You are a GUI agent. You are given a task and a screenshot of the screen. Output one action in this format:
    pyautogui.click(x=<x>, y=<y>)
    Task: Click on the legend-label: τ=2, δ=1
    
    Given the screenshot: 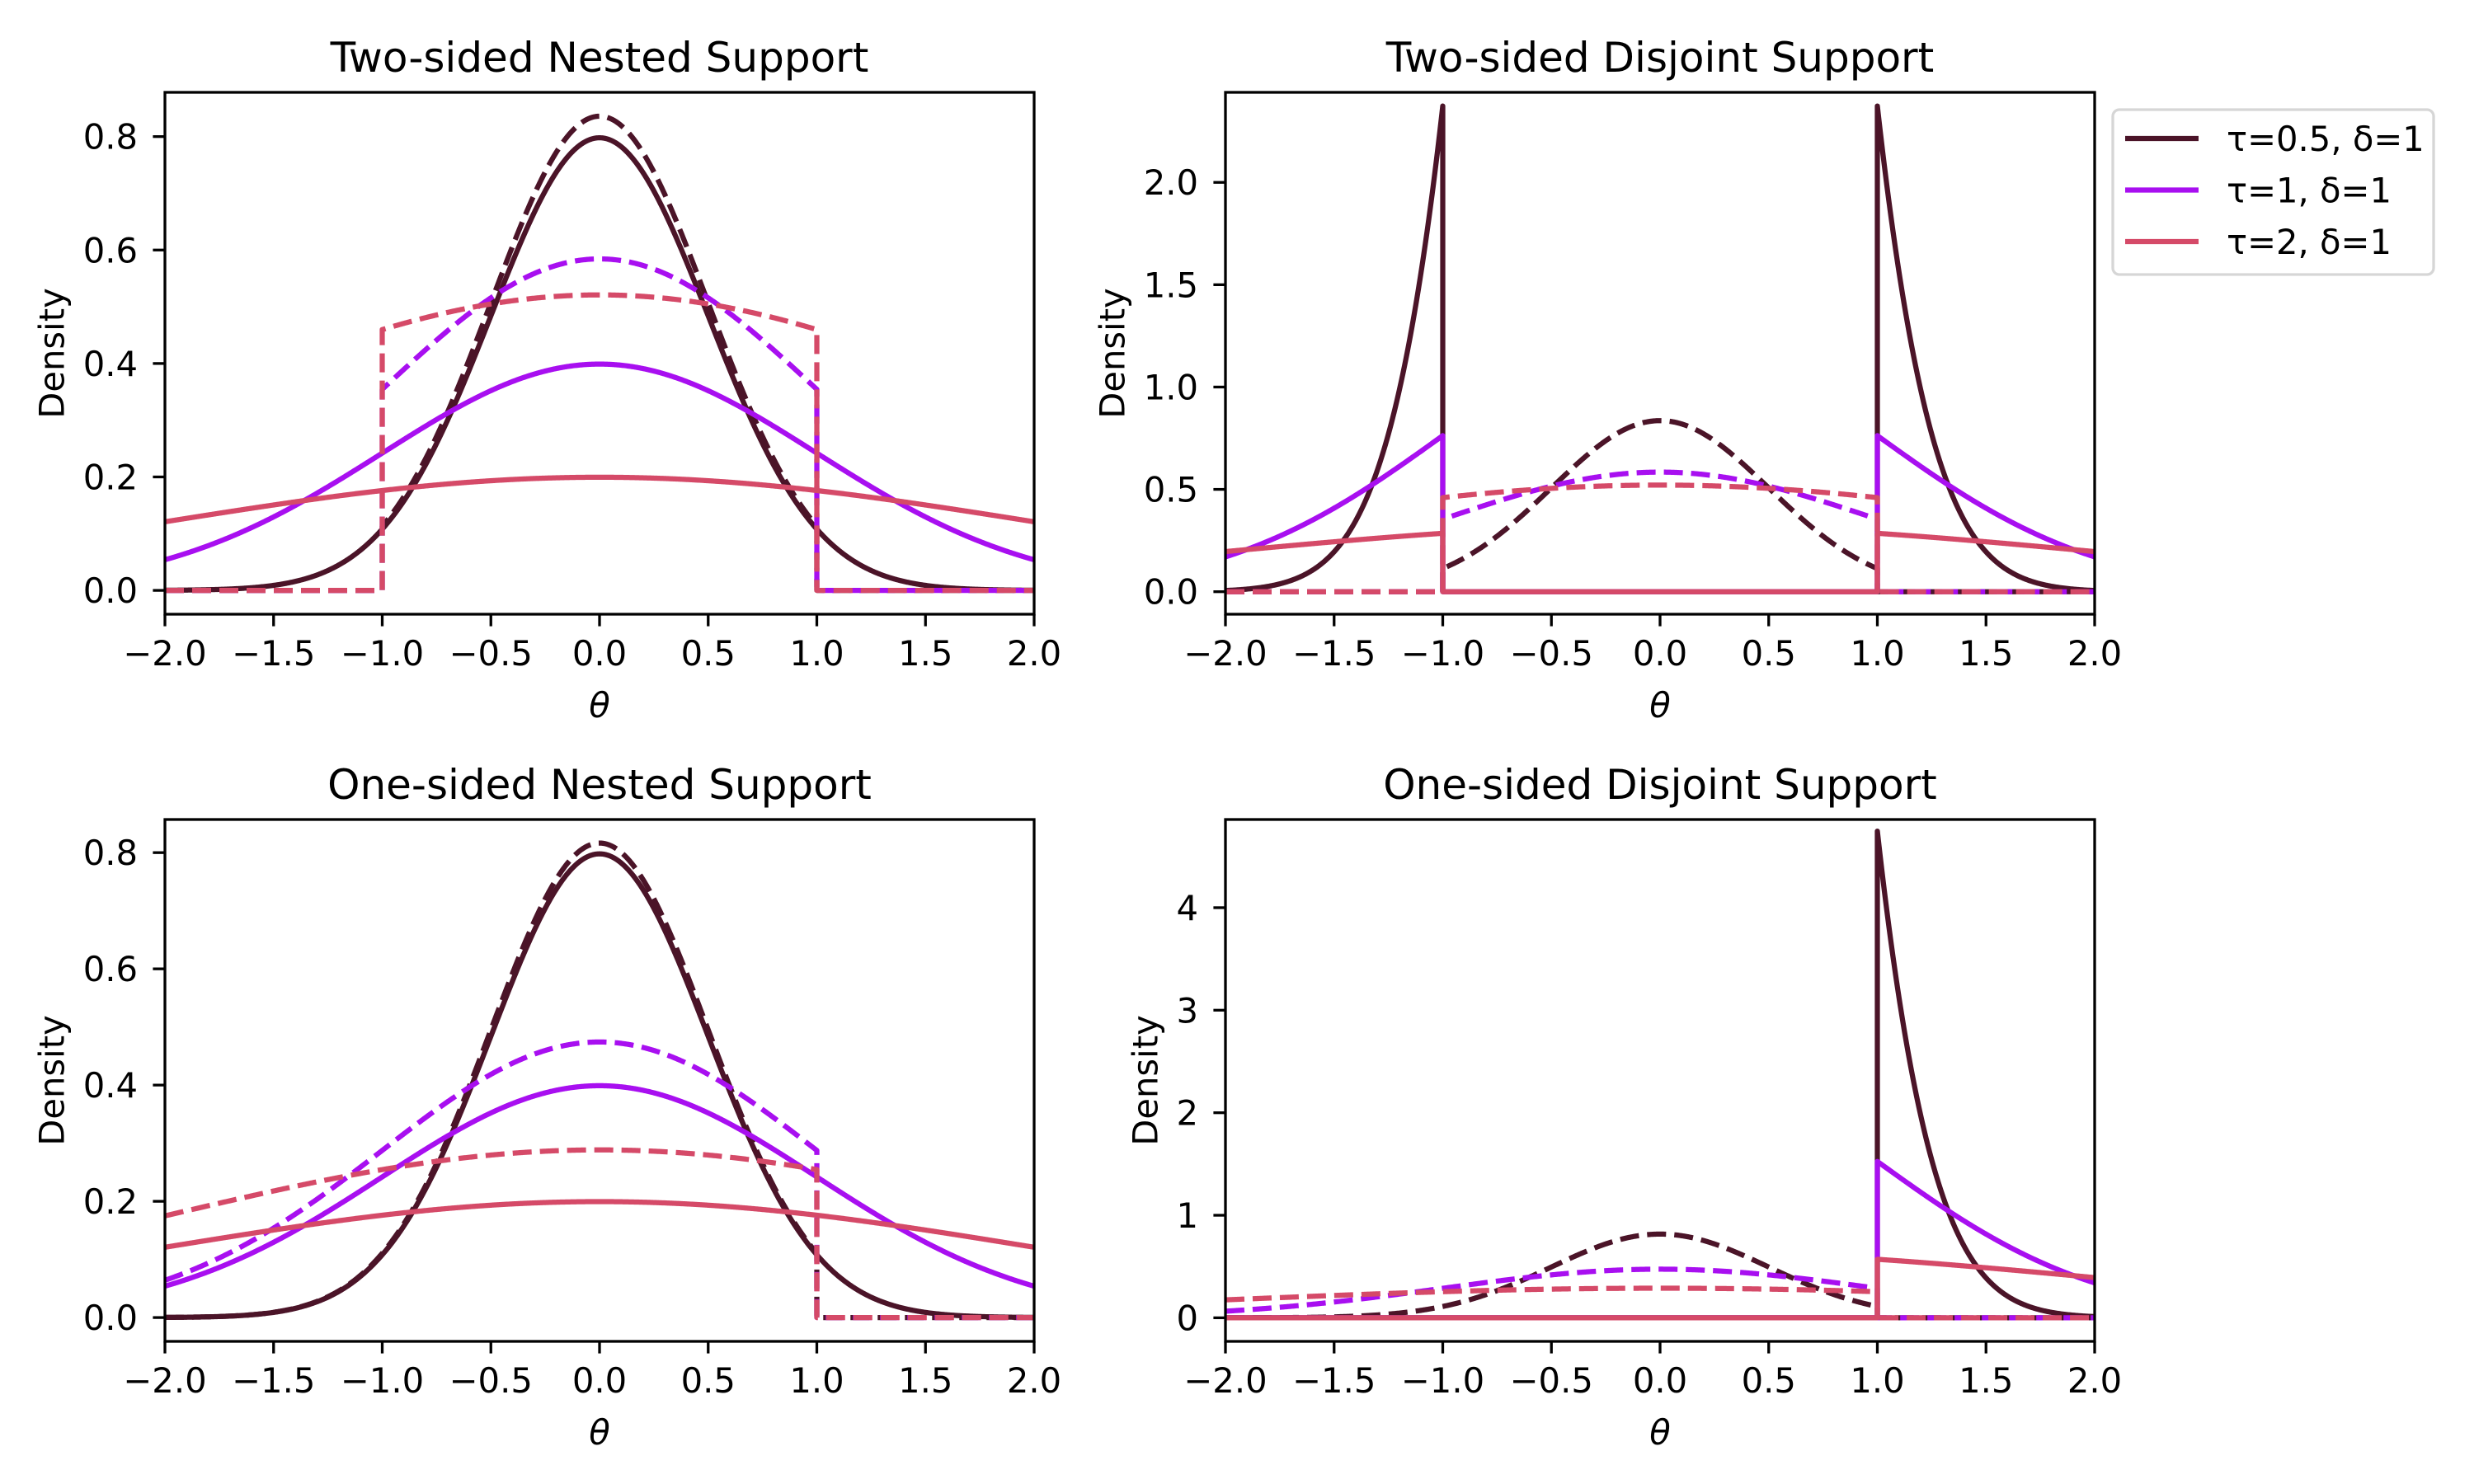 What is the action you would take?
    pyautogui.click(x=2309, y=242)
    